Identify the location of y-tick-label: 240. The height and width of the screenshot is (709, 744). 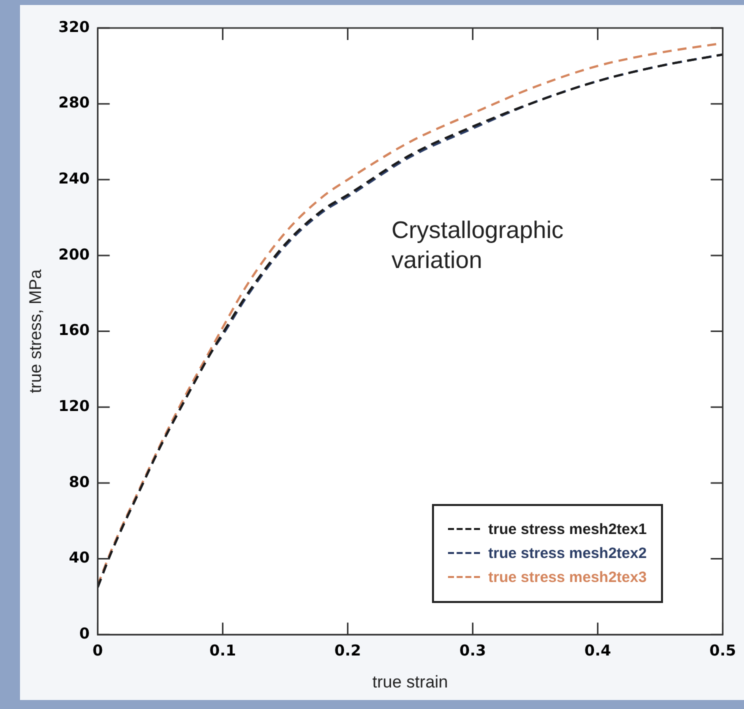
(74, 179).